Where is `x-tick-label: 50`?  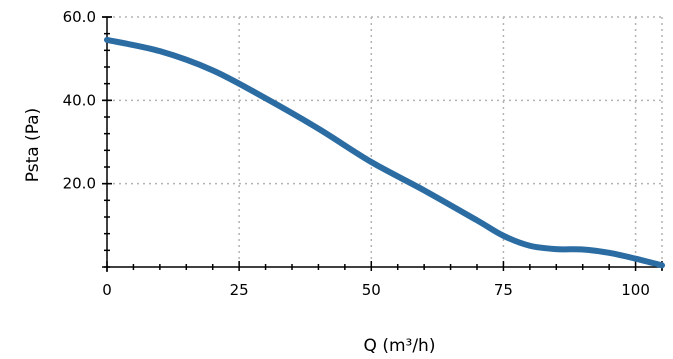 x-tick-label: 50 is located at coordinates (371, 290).